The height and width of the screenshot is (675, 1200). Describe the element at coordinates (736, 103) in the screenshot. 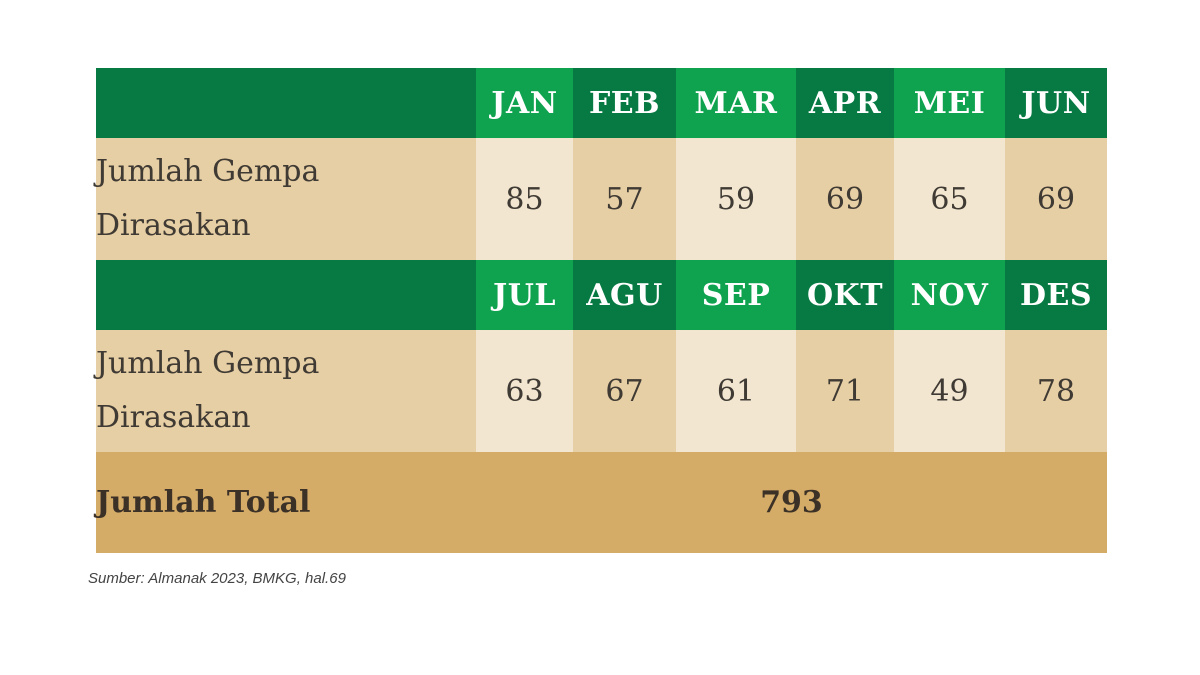

I see `month-header-mar: MAR` at that location.